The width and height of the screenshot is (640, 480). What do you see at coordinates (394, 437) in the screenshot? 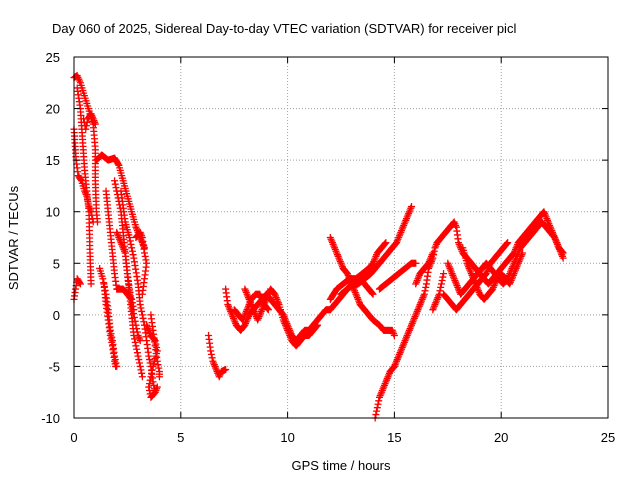
I see `x-tick-label: 15` at bounding box center [394, 437].